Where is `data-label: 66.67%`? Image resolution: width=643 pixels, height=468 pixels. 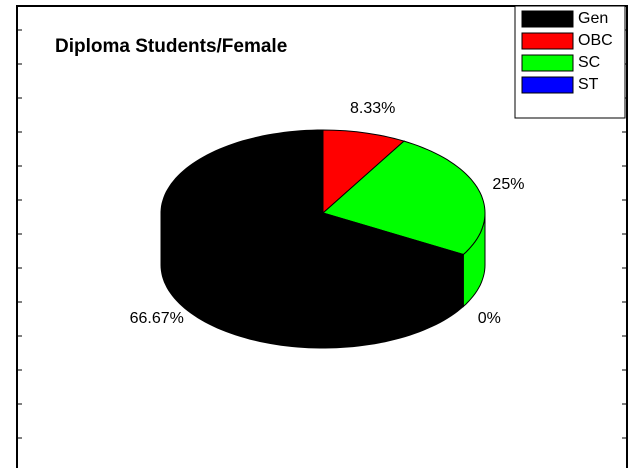
data-label: 66.67% is located at coordinates (157, 318).